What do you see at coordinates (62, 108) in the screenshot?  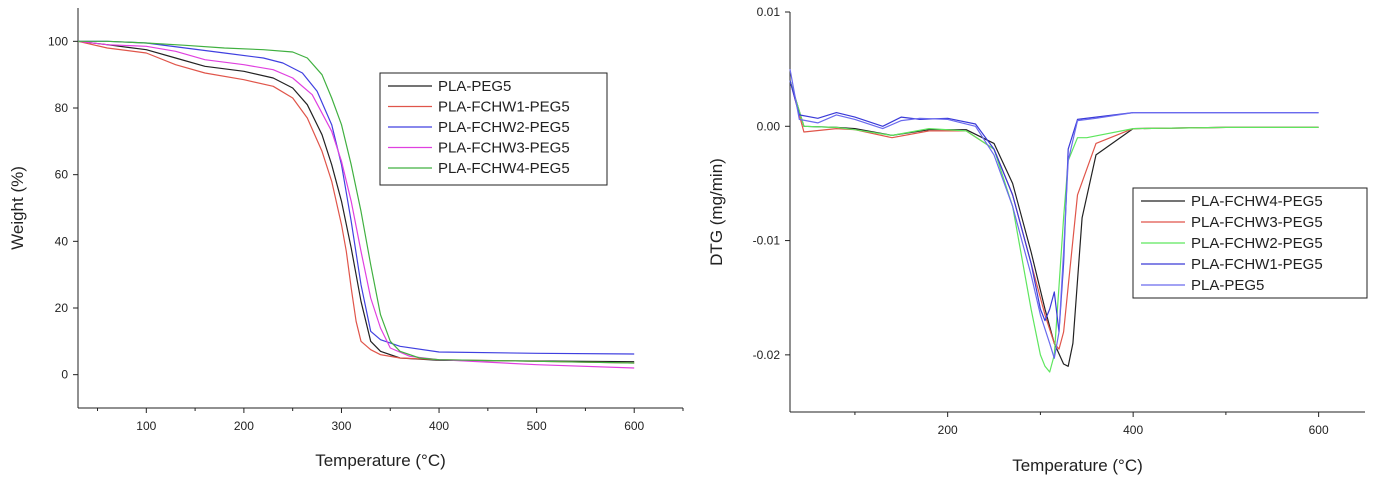 I see `y-tick-label: 80` at bounding box center [62, 108].